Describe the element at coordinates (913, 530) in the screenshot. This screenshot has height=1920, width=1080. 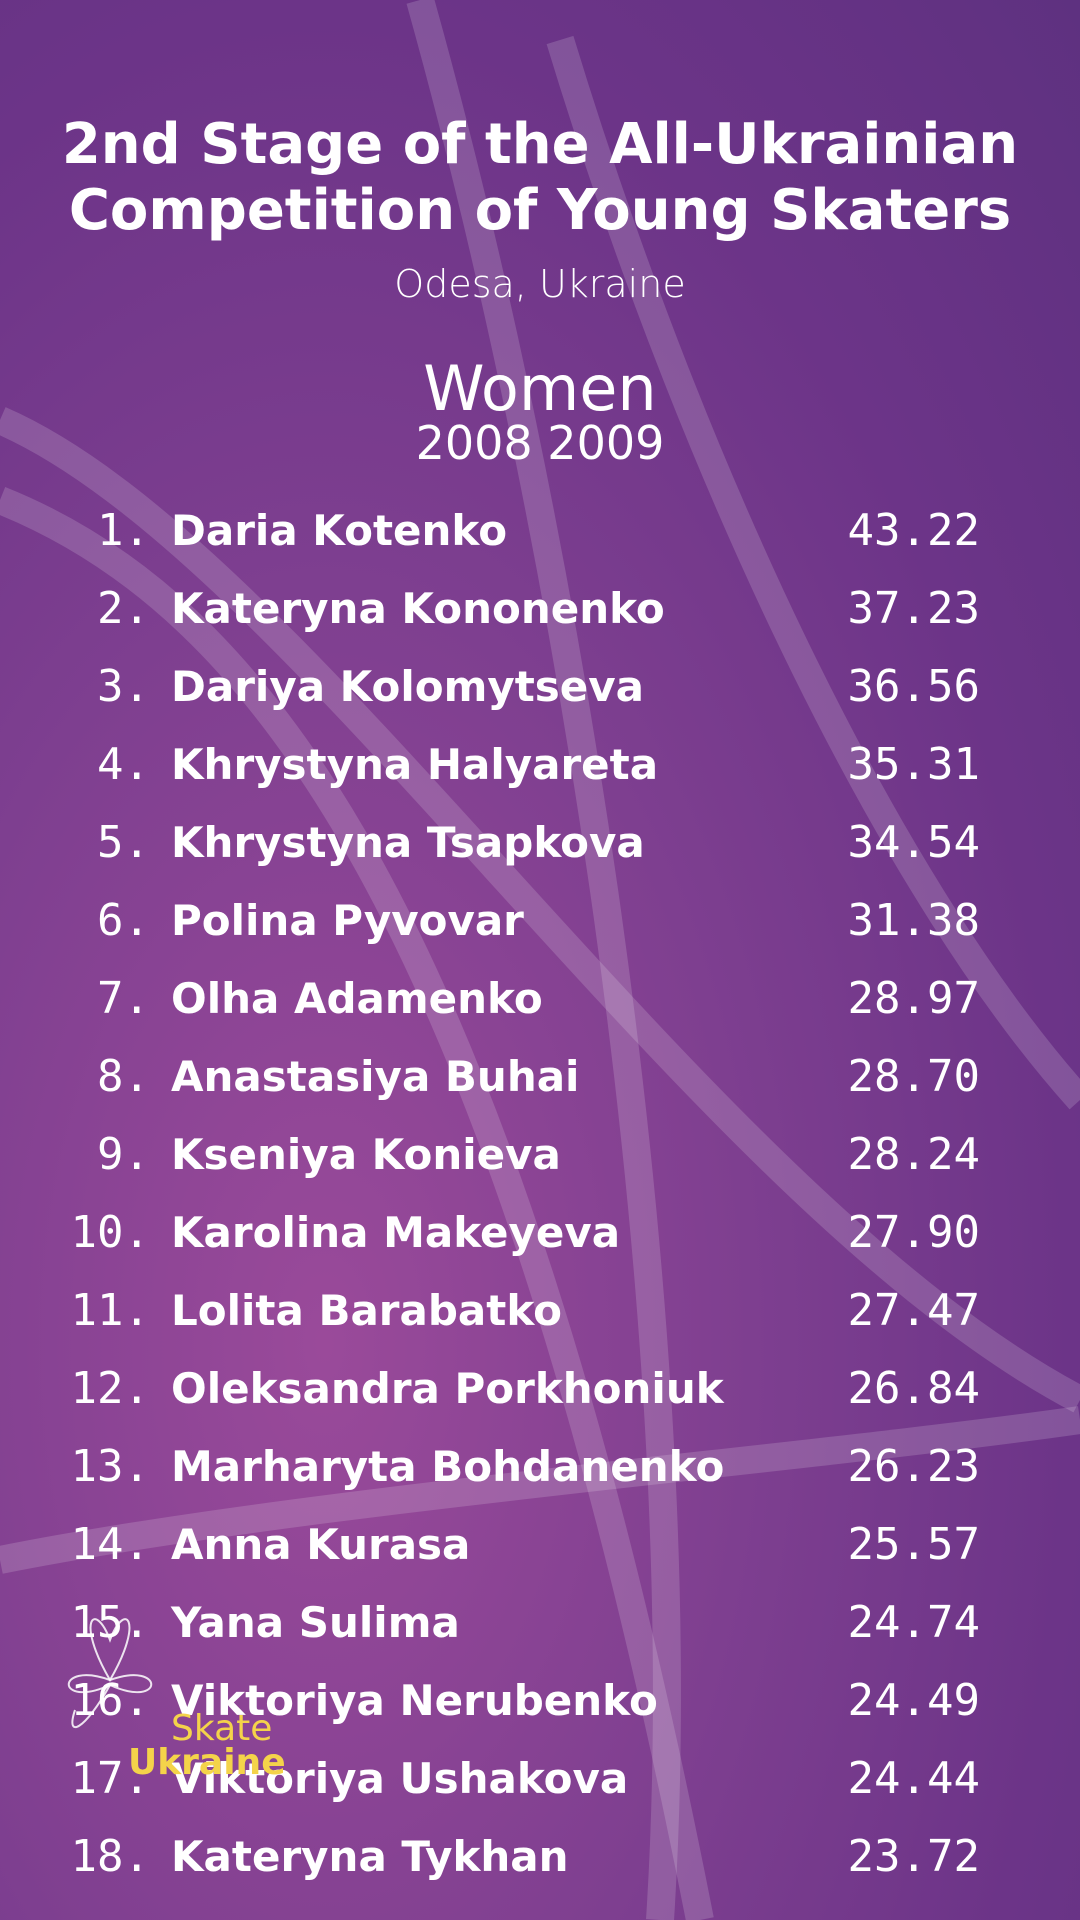
I see `score: 43.22` at that location.